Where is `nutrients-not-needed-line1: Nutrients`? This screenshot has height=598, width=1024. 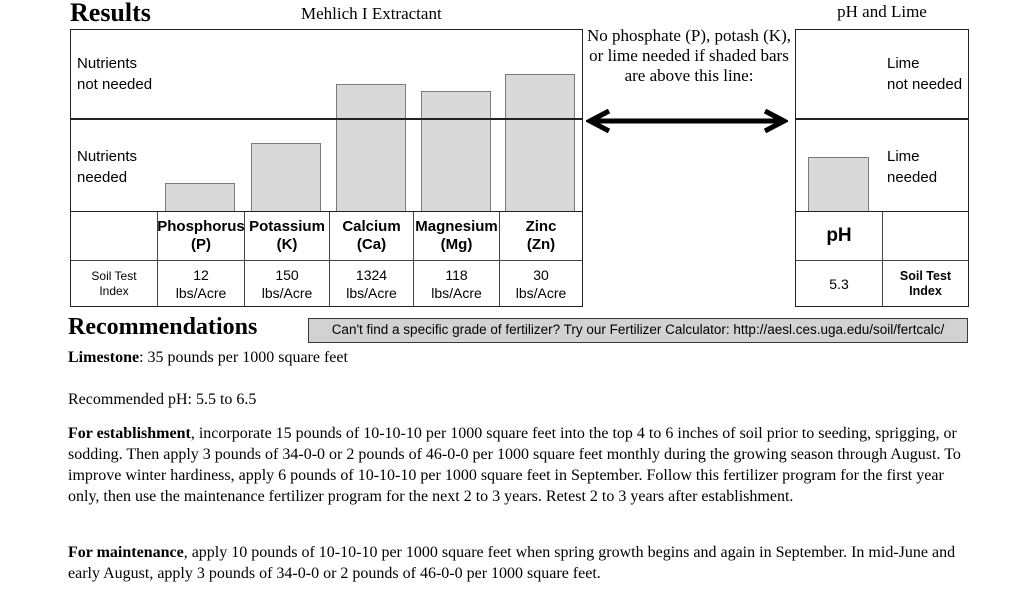
nutrients-not-needed-line1: Nutrients is located at coordinates (107, 63).